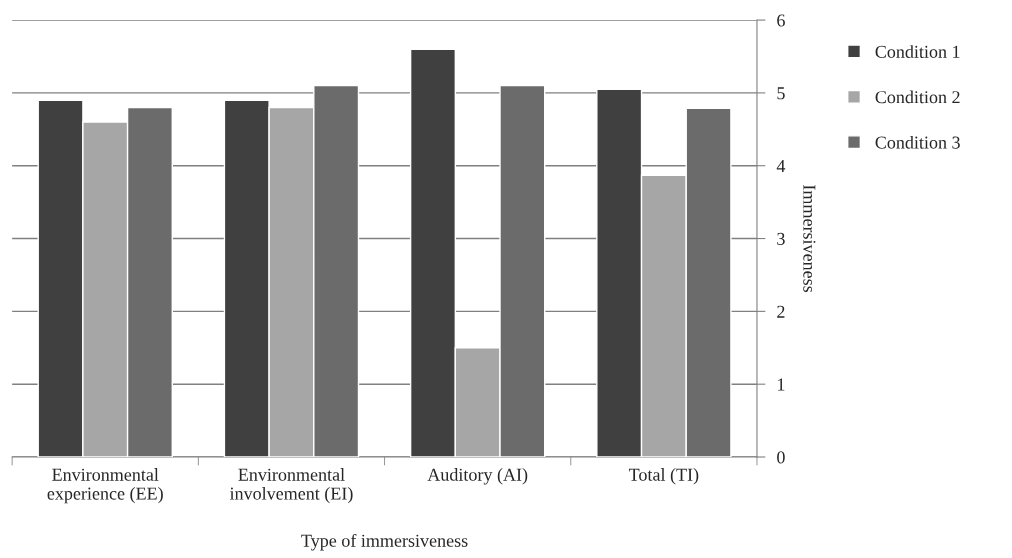 The width and height of the screenshot is (1012, 558). I want to click on x-tick-label: Environmental experience (EE), so click(105, 486).